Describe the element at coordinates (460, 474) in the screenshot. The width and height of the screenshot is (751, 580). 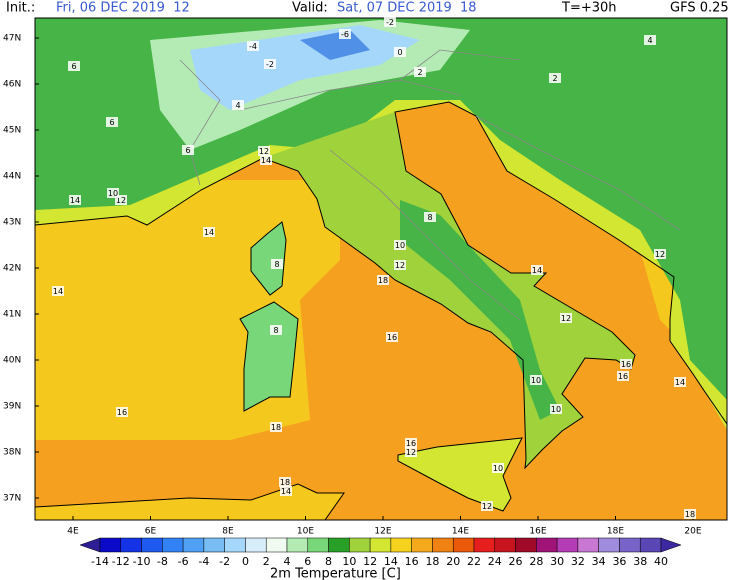
I see `sicily-land` at that location.